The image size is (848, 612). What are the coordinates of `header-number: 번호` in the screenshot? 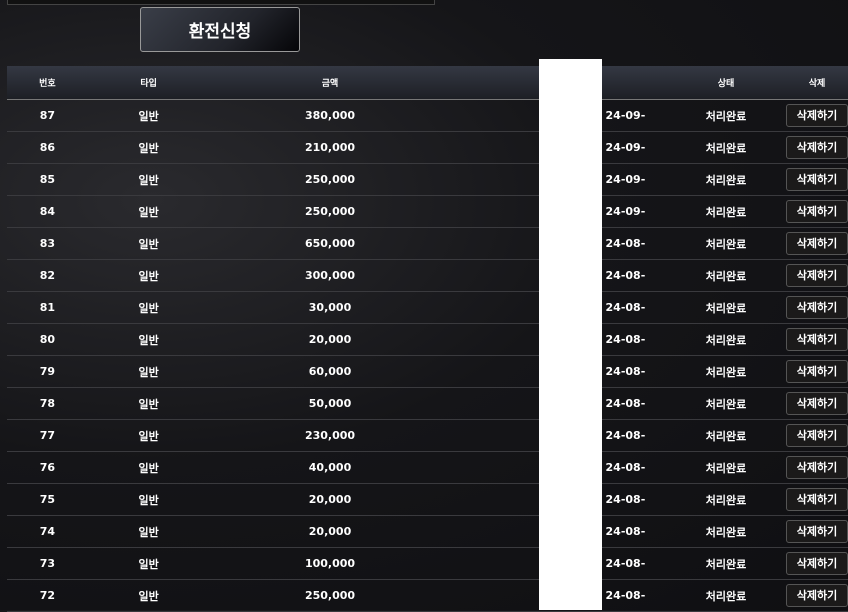 It's located at (47, 83).